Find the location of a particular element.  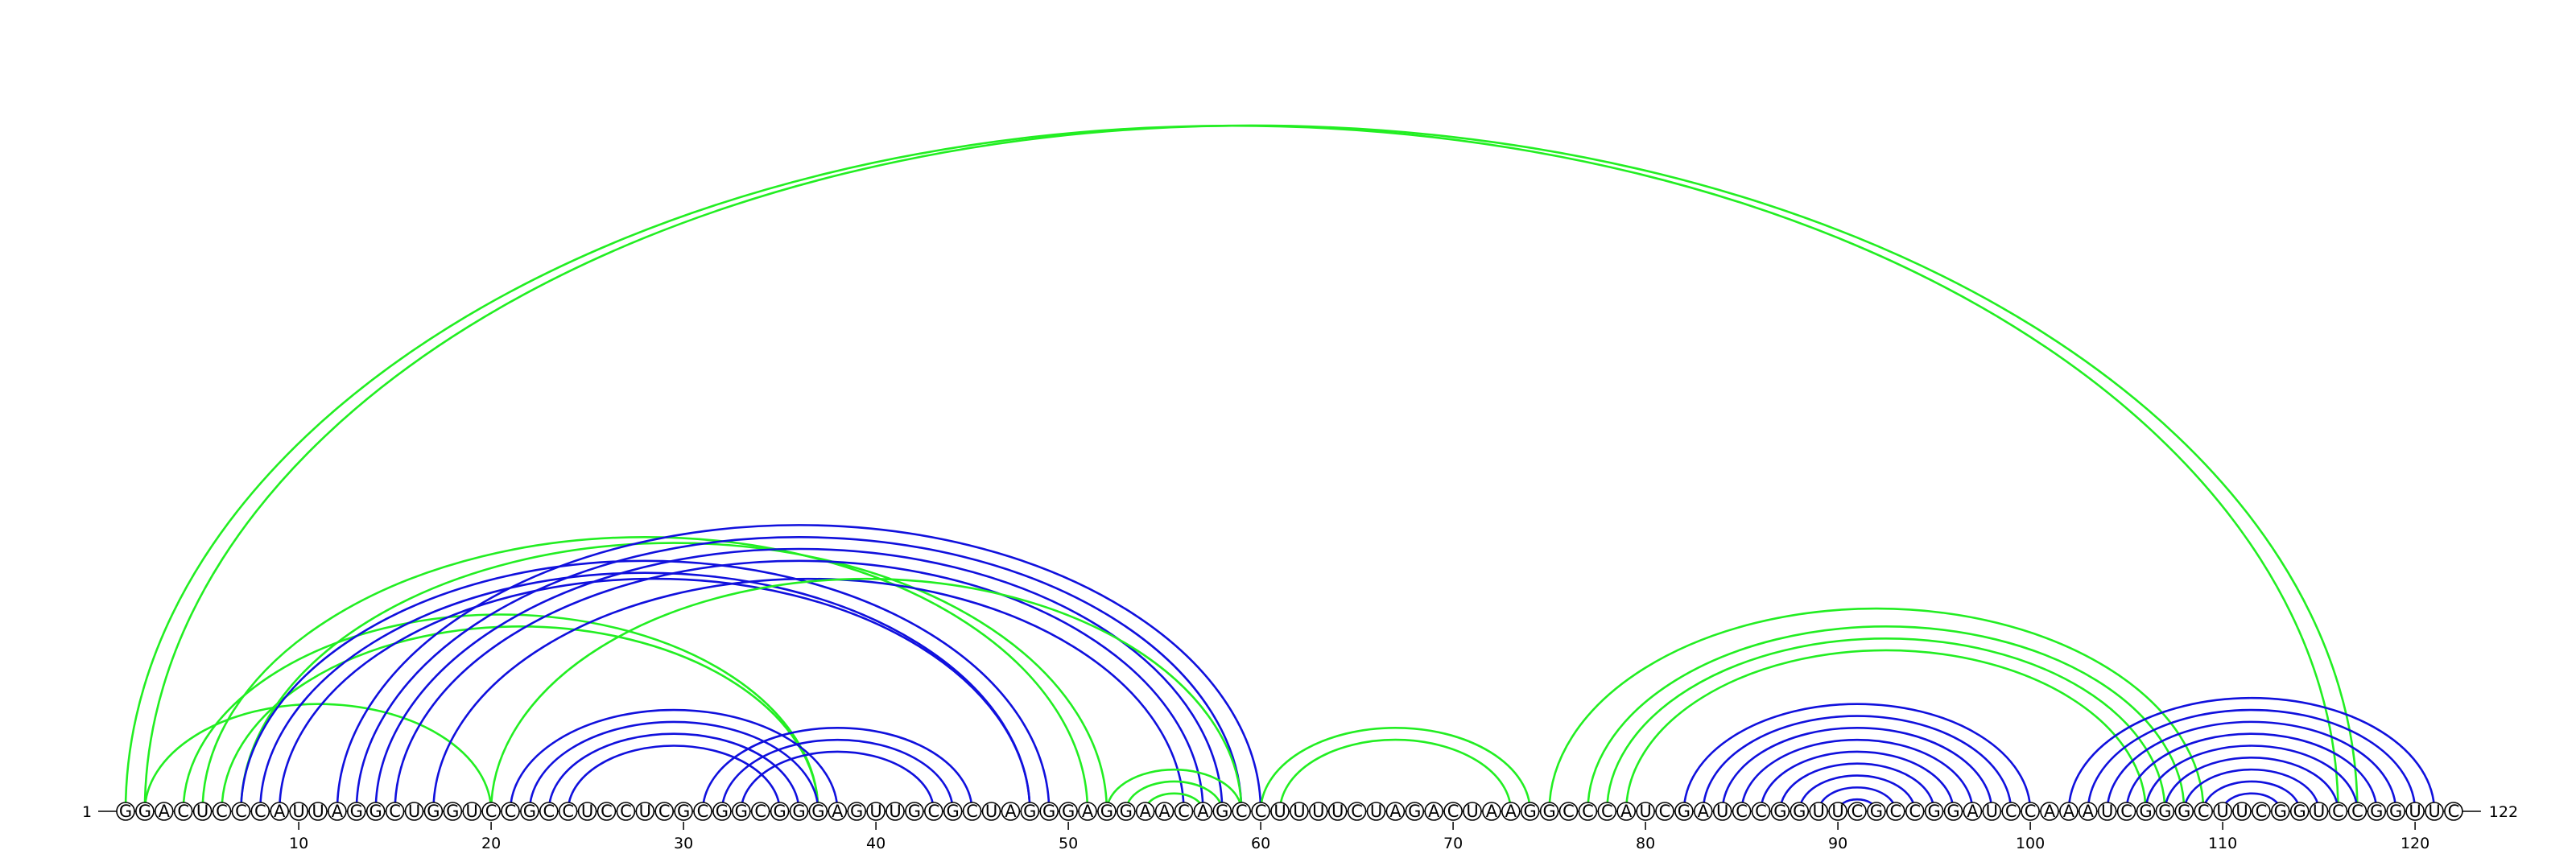

nucleotide-30: G is located at coordinates (683, 812).